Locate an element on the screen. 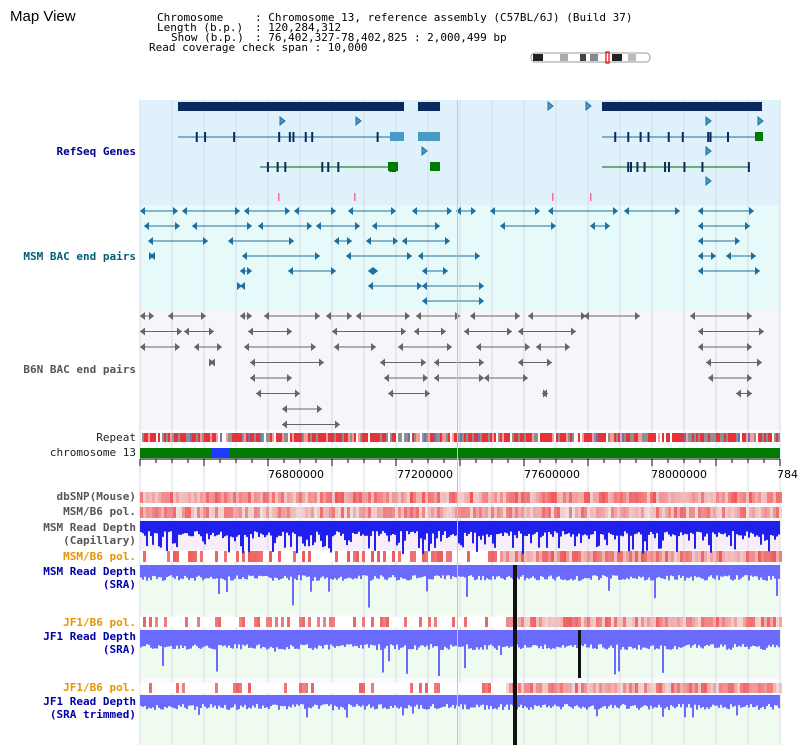  track-label-chromosome: chromosome 13 is located at coordinates (92, 452).